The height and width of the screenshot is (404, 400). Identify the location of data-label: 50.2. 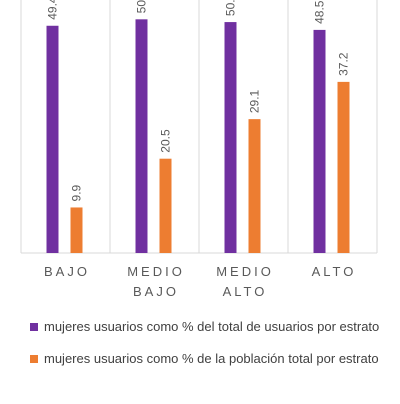
(231, 8).